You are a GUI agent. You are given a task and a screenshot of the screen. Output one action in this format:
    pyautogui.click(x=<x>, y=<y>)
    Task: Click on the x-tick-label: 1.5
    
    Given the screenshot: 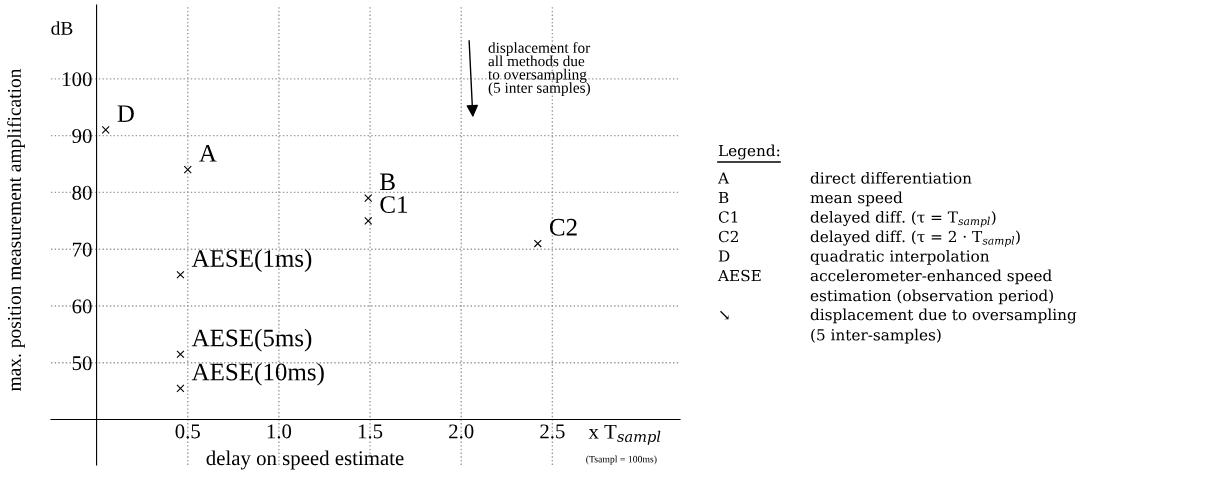 What is the action you would take?
    pyautogui.click(x=370, y=431)
    